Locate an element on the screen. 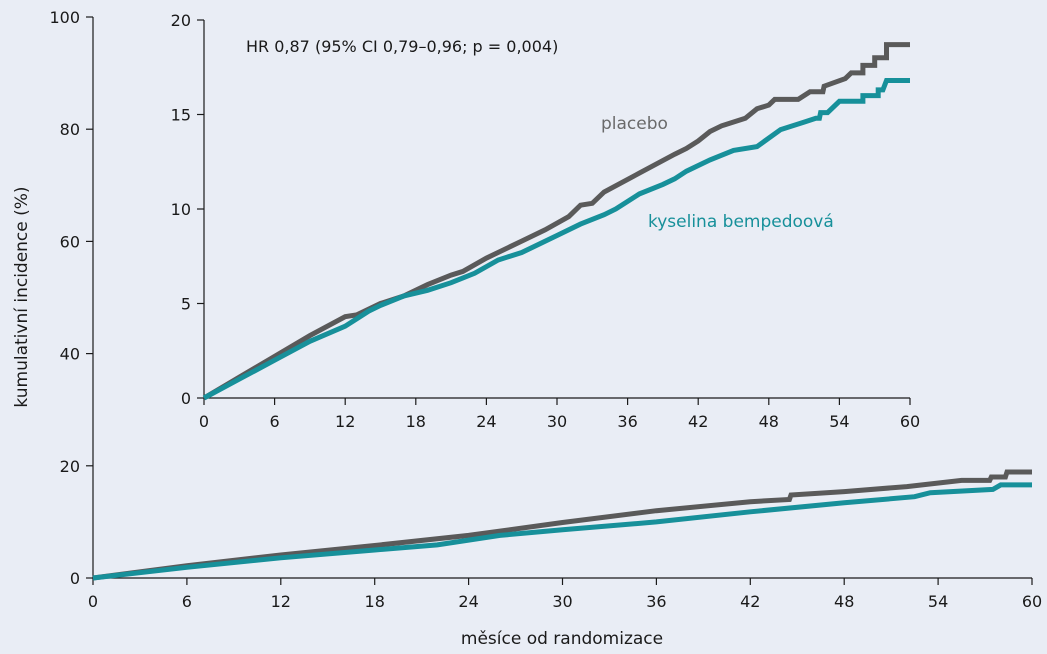 The image size is (1047, 654). main-x-tick-label: 6 is located at coordinates (187, 601).